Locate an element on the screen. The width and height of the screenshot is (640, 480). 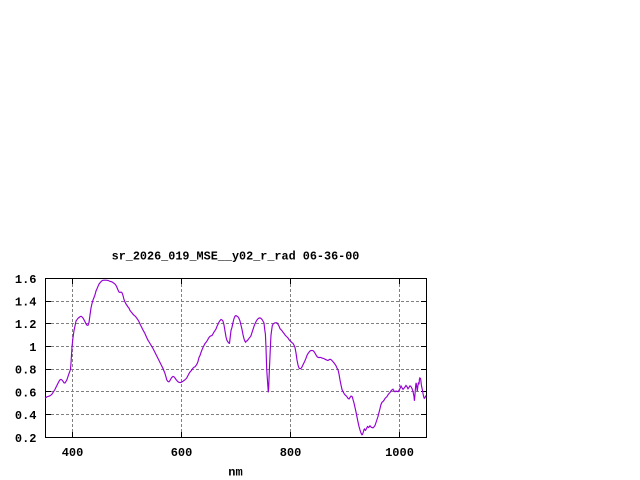
svg-text: 800 is located at coordinates (291, 453).